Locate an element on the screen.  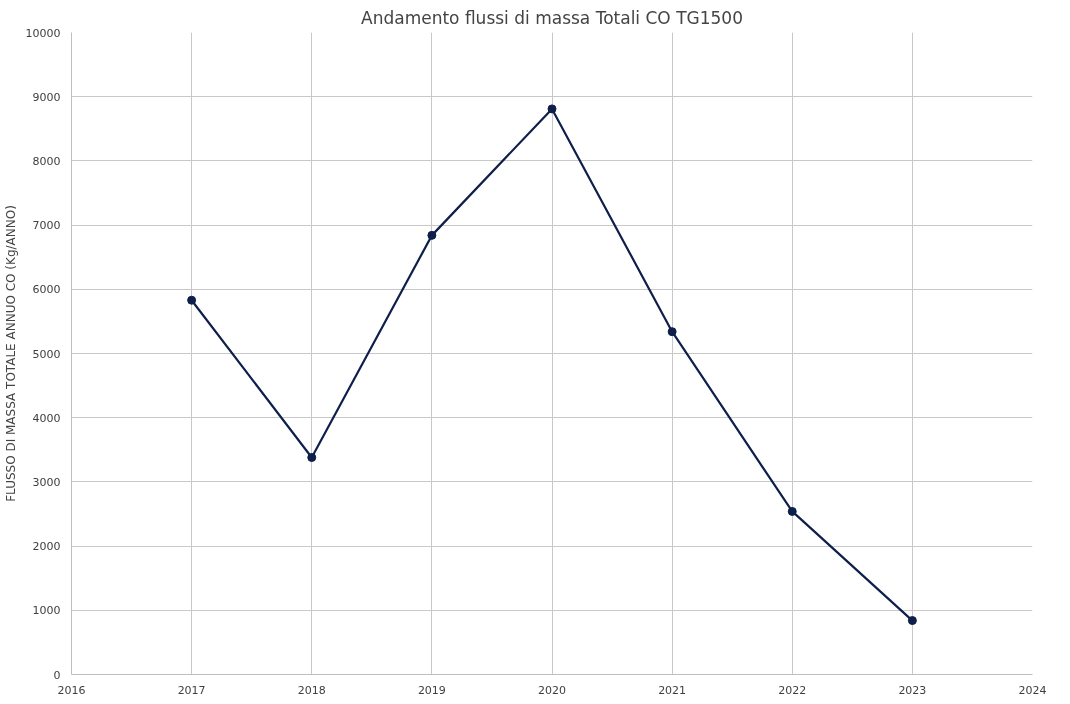
y-tick-label: 2000 is located at coordinates (46, 547).